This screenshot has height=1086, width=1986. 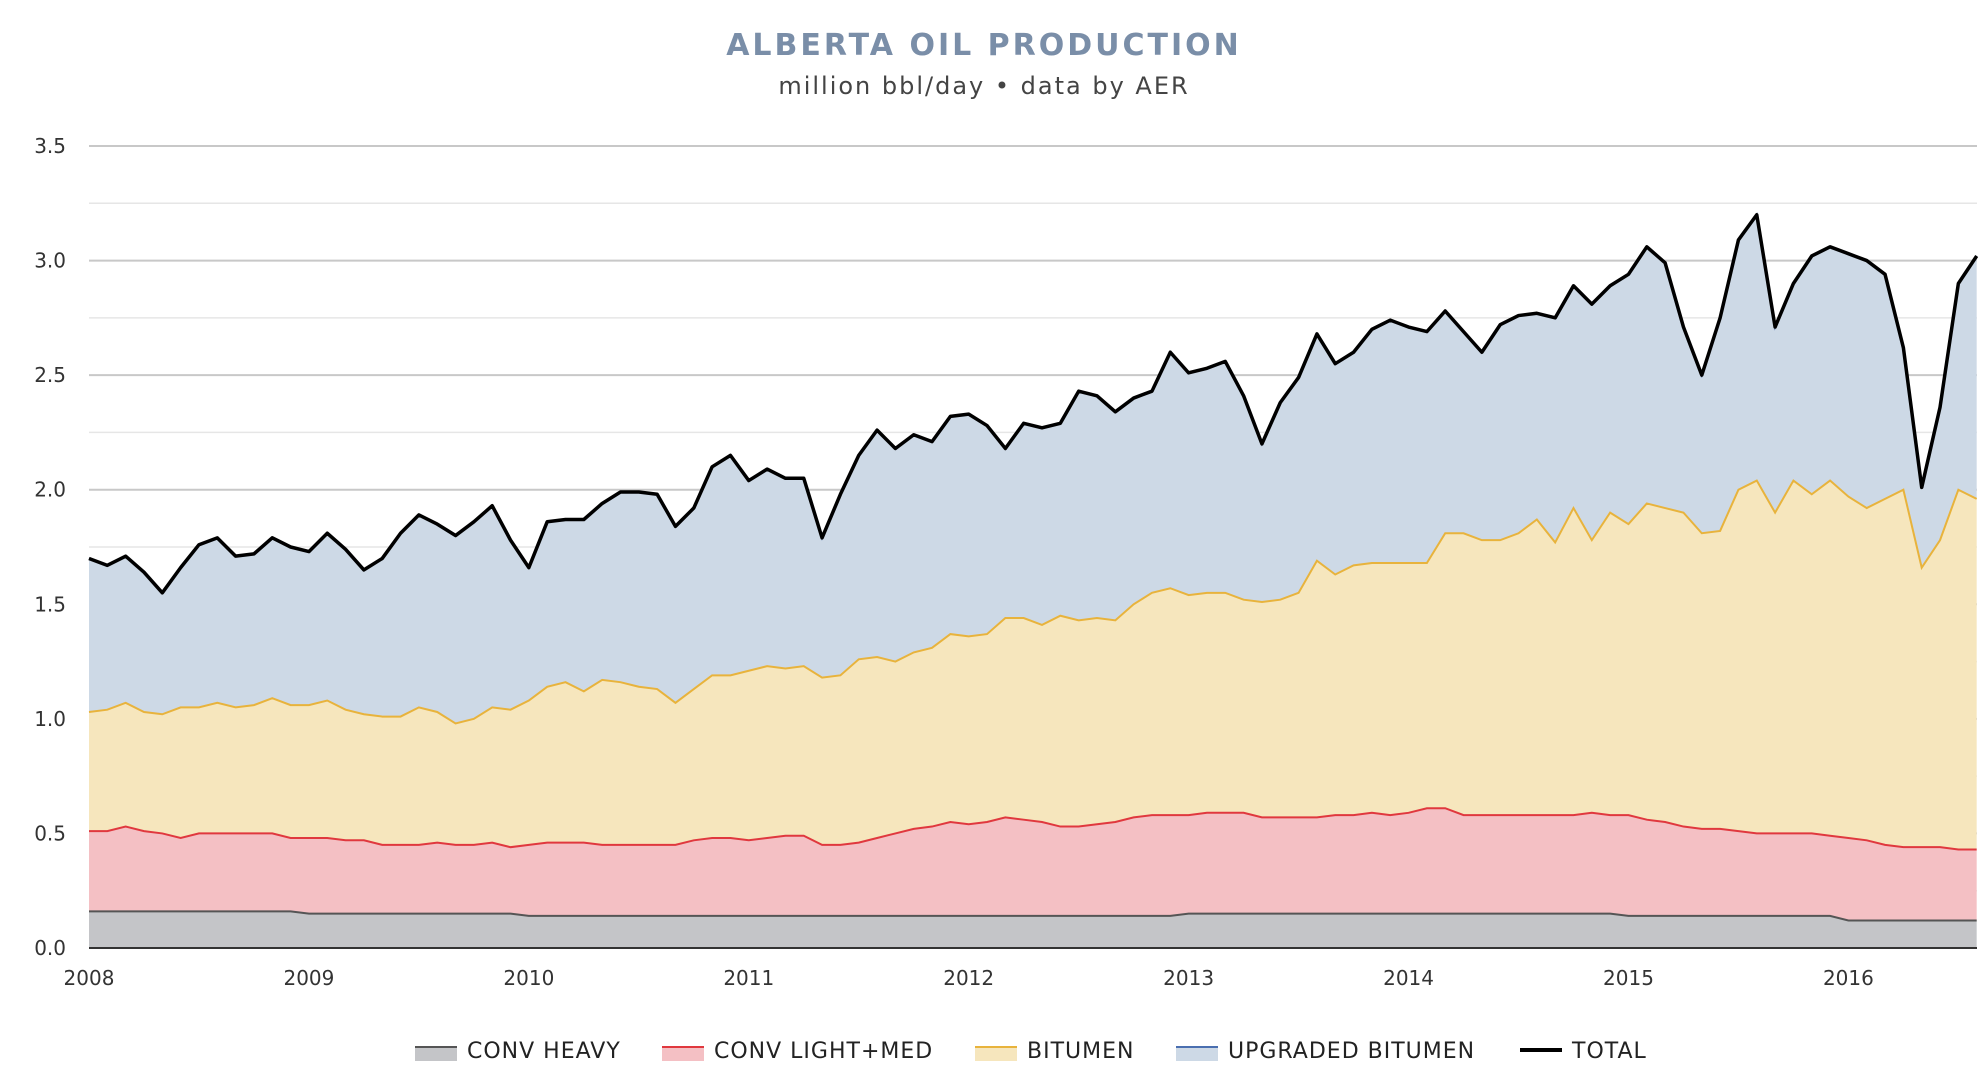 I want to click on y-axis: 0.0 0.5 1.0 1.5 2.0 2.5 3.0 3.5, so click(x=50, y=547).